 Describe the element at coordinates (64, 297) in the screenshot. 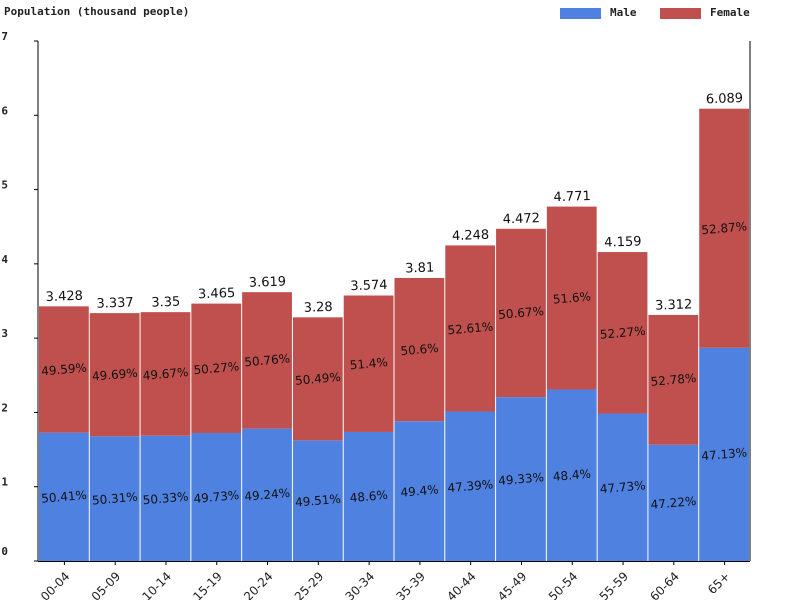

I see `total-value-label: 3.428` at that location.